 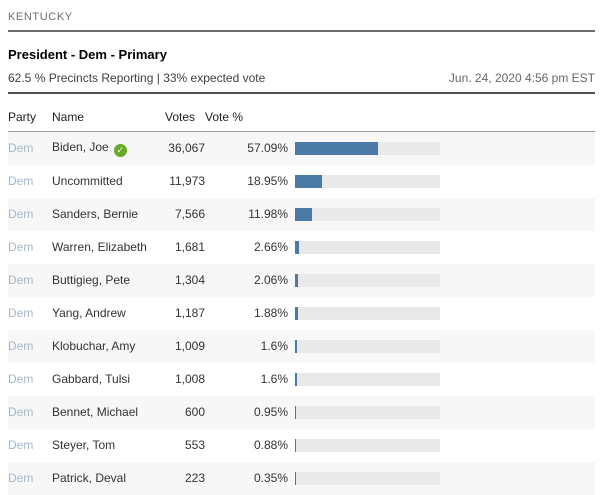 I want to click on candidate-name: Buttigieg, Pete, so click(x=91, y=280).